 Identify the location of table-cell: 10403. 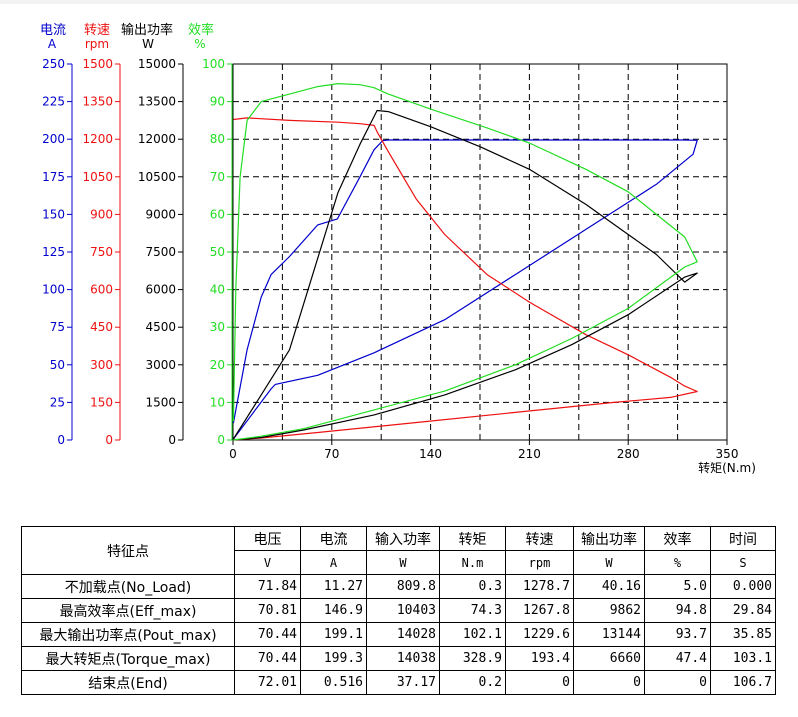
(403, 610).